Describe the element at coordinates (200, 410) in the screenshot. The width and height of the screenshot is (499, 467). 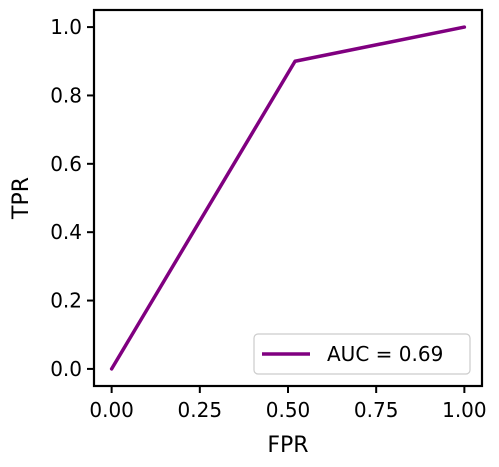
I see `x-tick-label: 0.25` at that location.